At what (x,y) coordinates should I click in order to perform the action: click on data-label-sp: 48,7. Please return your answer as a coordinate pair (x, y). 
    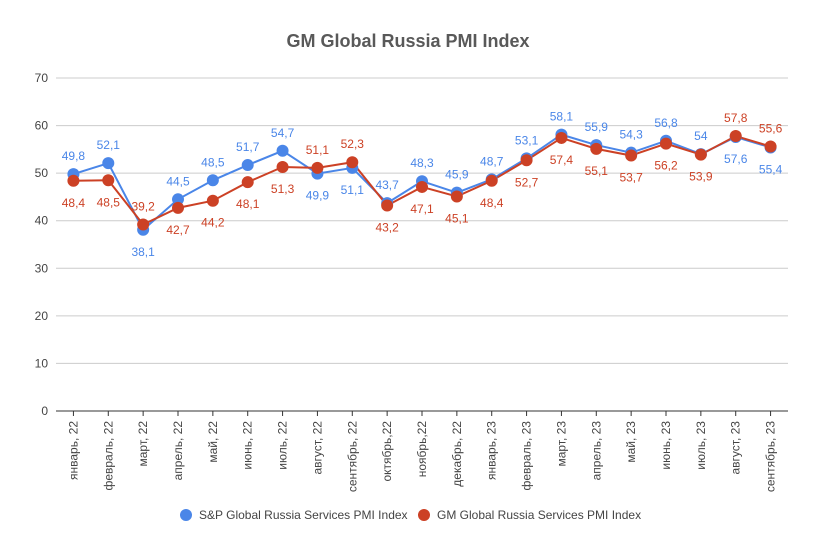
    Looking at the image, I should click on (492, 161).